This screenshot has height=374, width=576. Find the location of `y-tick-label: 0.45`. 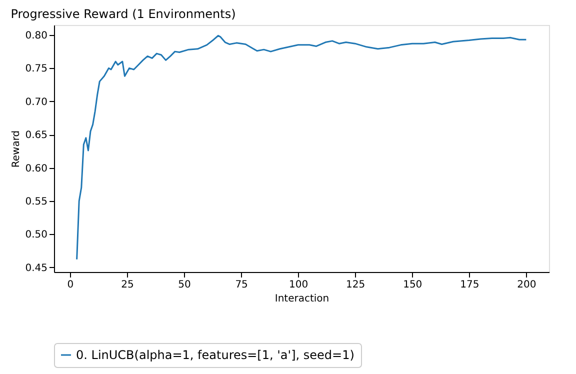

y-tick-label: 0.45 is located at coordinates (36, 268).